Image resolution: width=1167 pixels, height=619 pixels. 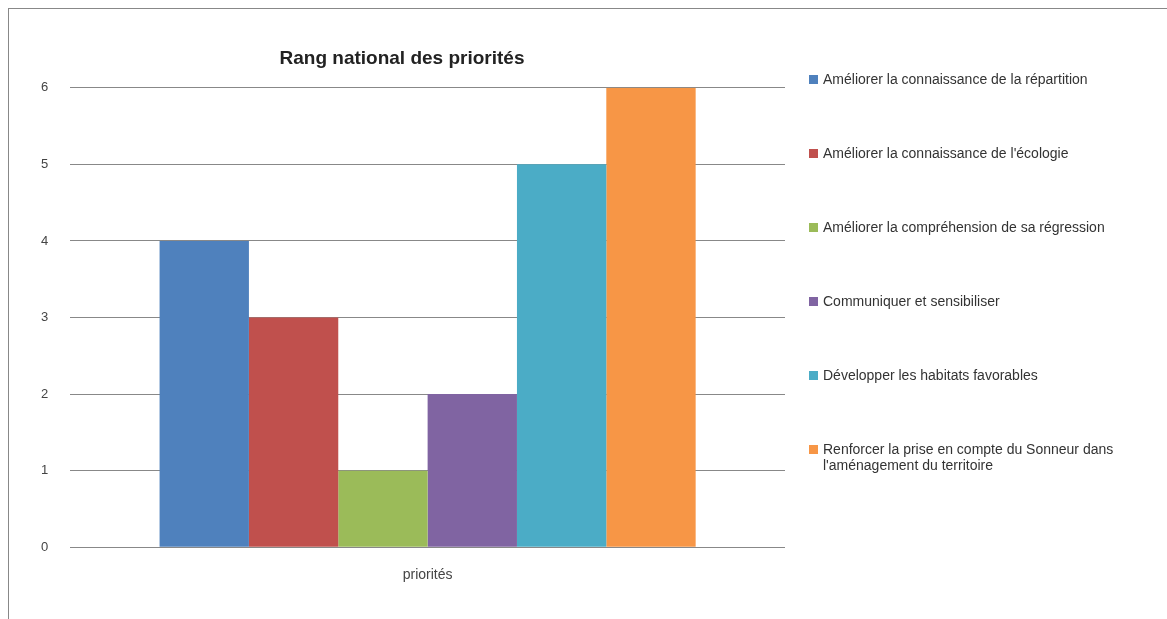 I want to click on y-tick-label: 3, so click(x=45, y=317).